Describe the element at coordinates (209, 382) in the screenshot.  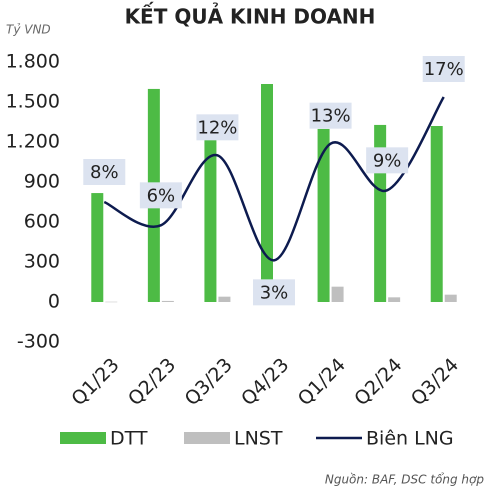
I see `x-tick-label: Q3/23` at that location.